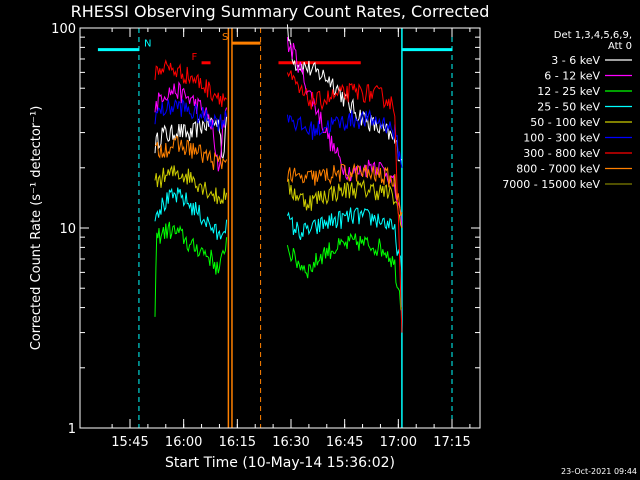 Image resolution: width=640 pixels, height=480 pixels. What do you see at coordinates (575, 60) in the screenshot?
I see `legend-entry-label: 3 - 6 keV` at bounding box center [575, 60].